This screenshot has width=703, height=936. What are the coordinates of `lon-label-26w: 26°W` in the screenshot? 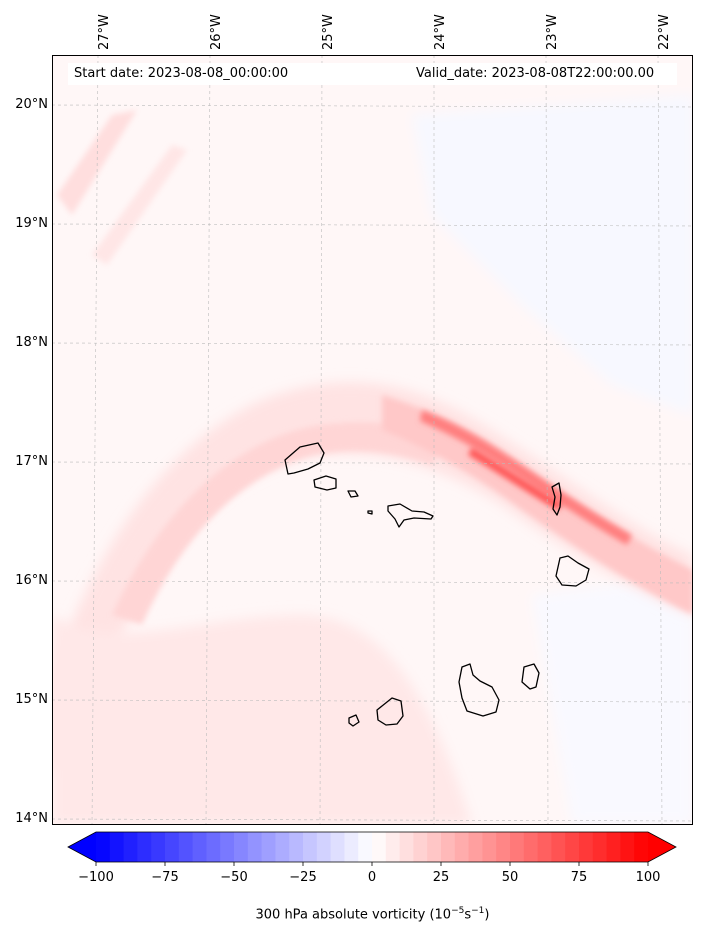 It's located at (216, 32).